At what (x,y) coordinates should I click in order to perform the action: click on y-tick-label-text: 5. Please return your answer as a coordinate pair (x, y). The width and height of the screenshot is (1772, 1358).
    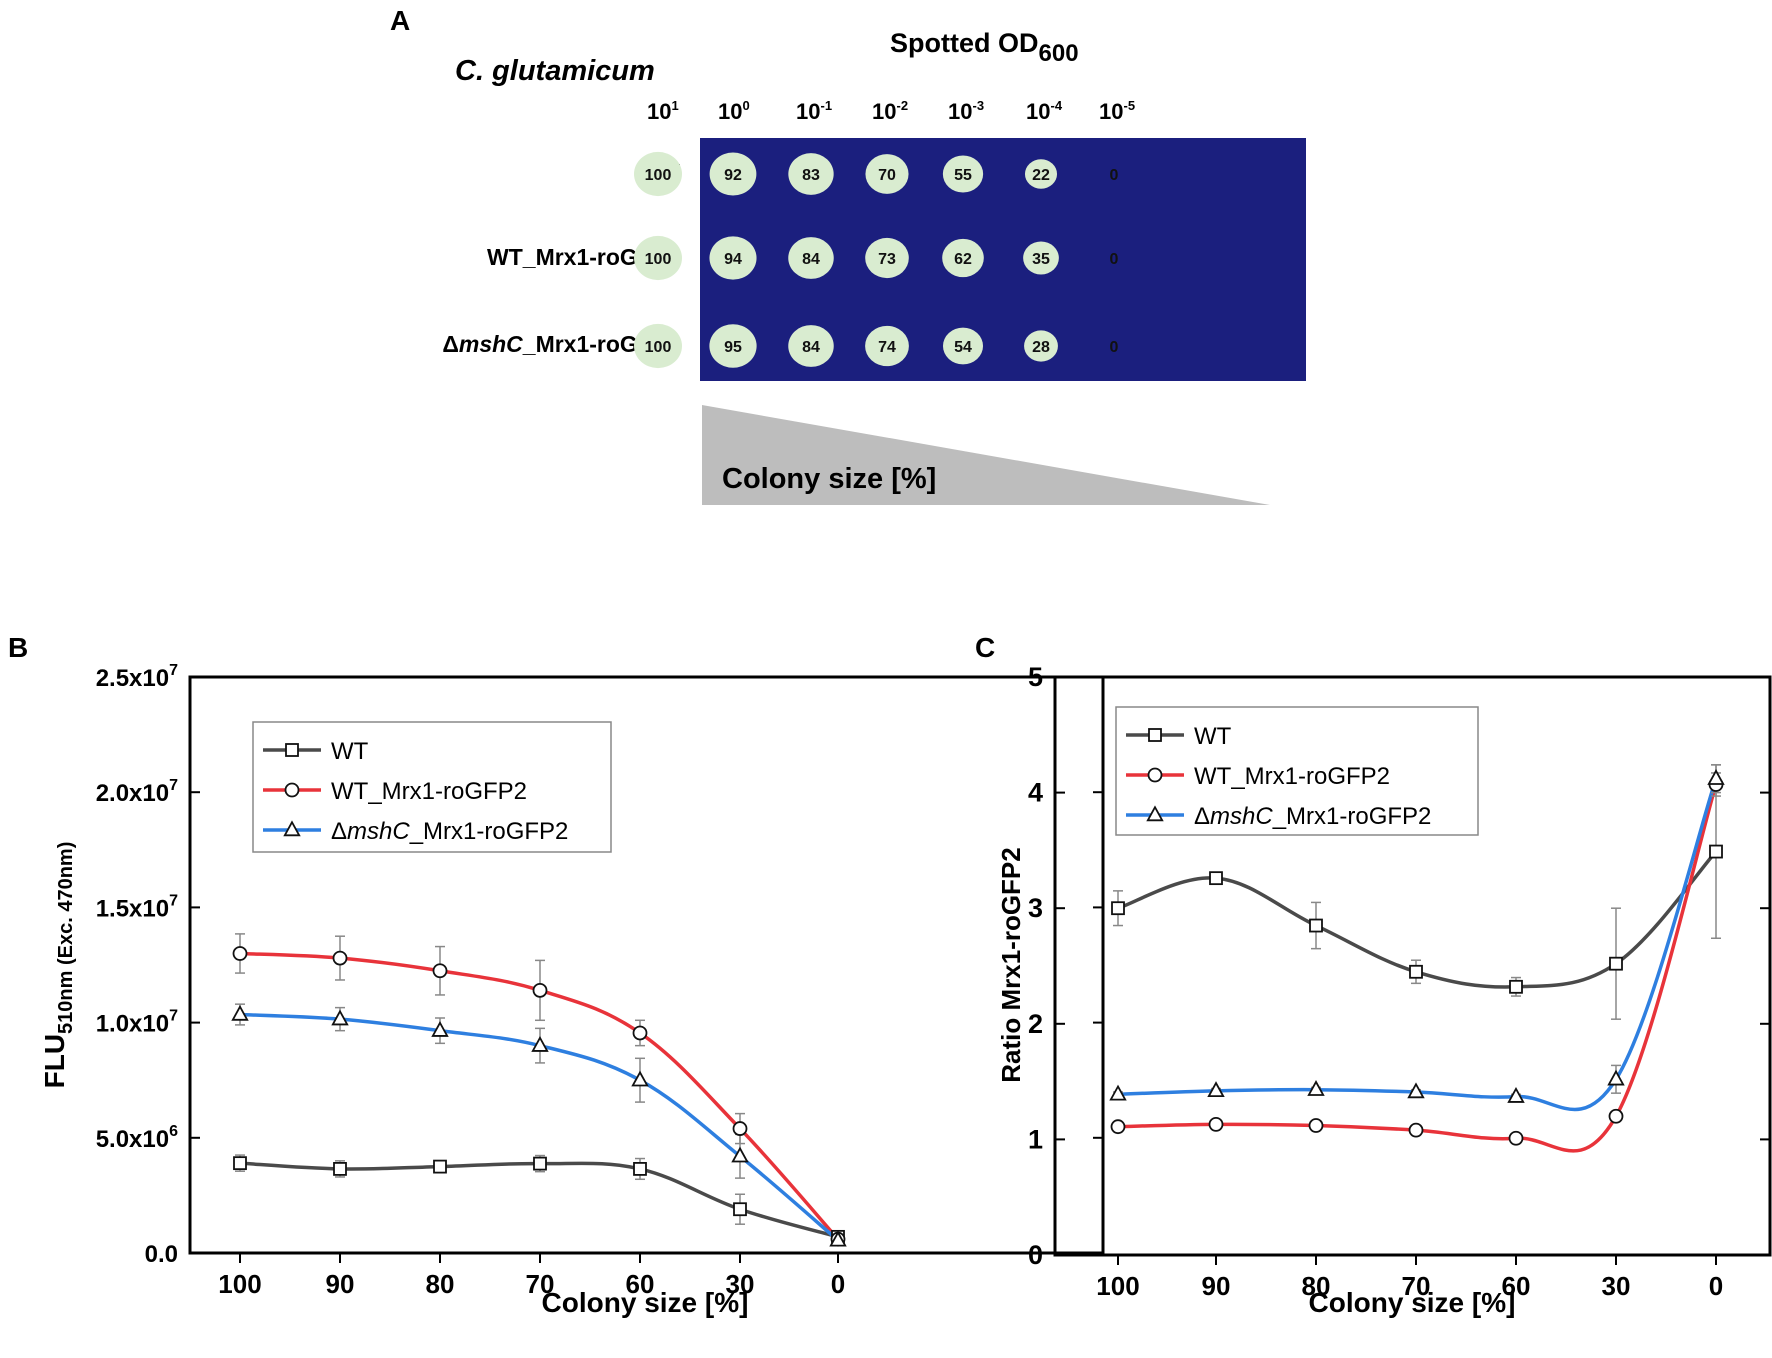
    Looking at the image, I should click on (1035, 677).